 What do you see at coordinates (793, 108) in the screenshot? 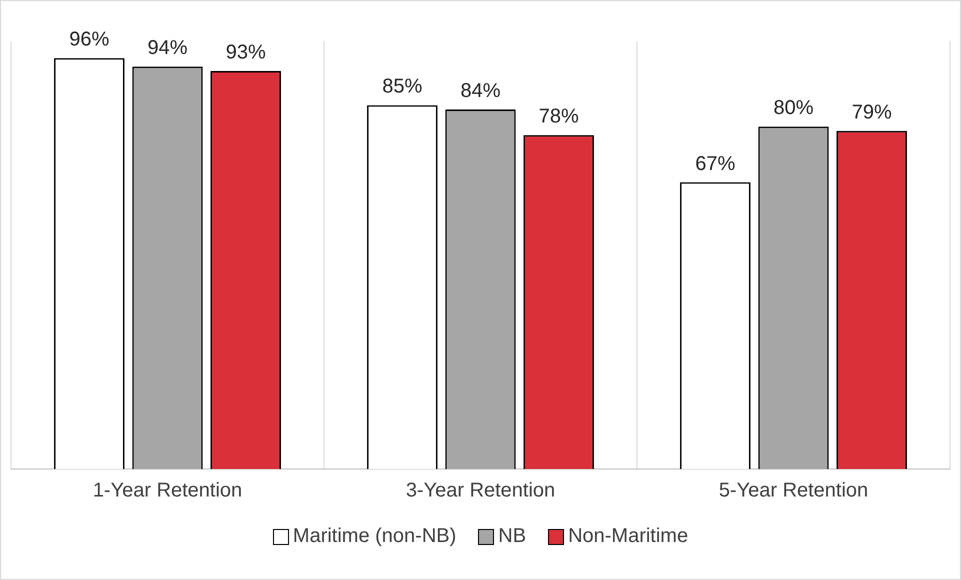
I see `data-label: 80%` at bounding box center [793, 108].